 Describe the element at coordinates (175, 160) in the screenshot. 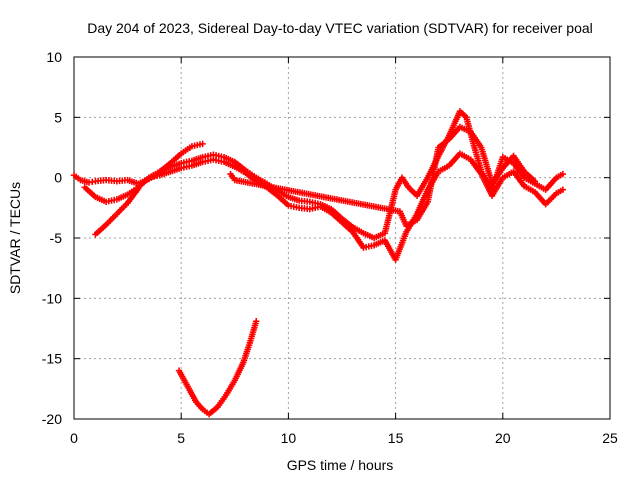

I see `series-morning-rise` at that location.